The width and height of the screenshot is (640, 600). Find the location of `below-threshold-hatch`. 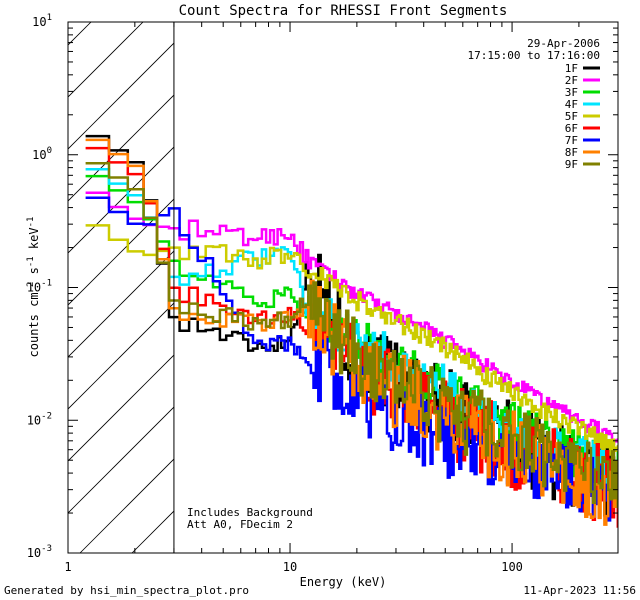

below-threshold-hatch is located at coordinates (121, 287).